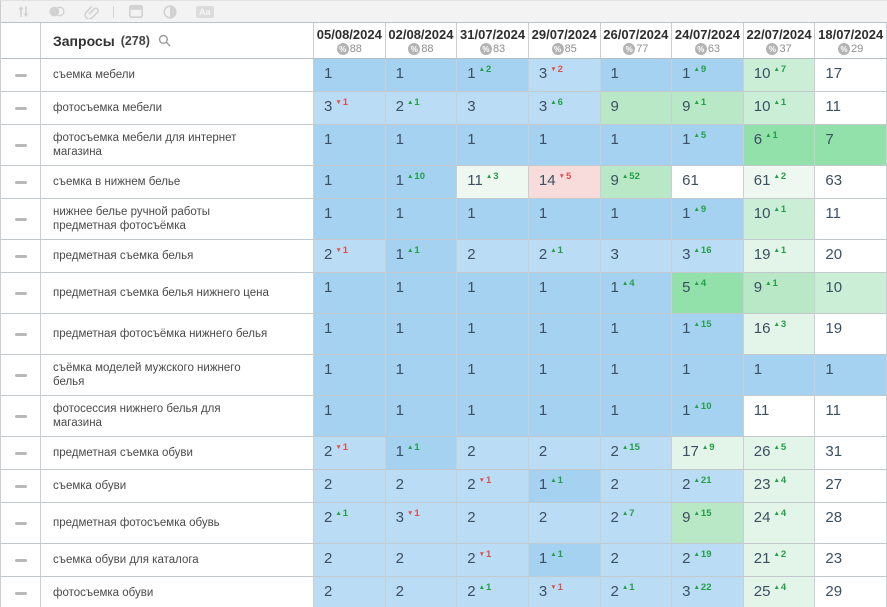 This screenshot has height=607, width=887. Describe the element at coordinates (851, 40) in the screenshot. I see `date-column-header: 18/07/2024 % 29` at that location.